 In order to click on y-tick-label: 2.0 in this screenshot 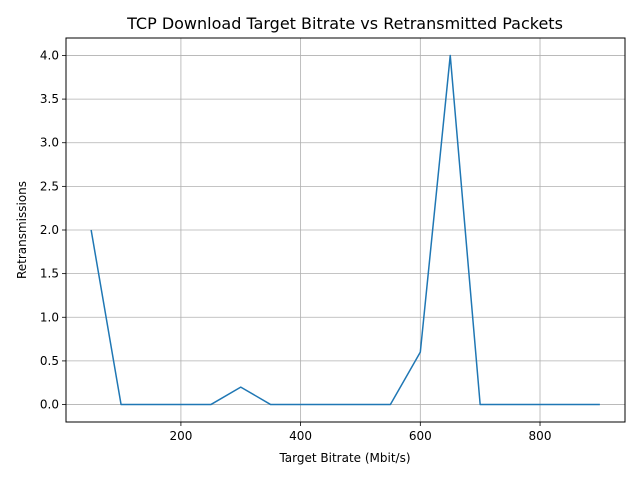, I will do `click(49, 230)`.